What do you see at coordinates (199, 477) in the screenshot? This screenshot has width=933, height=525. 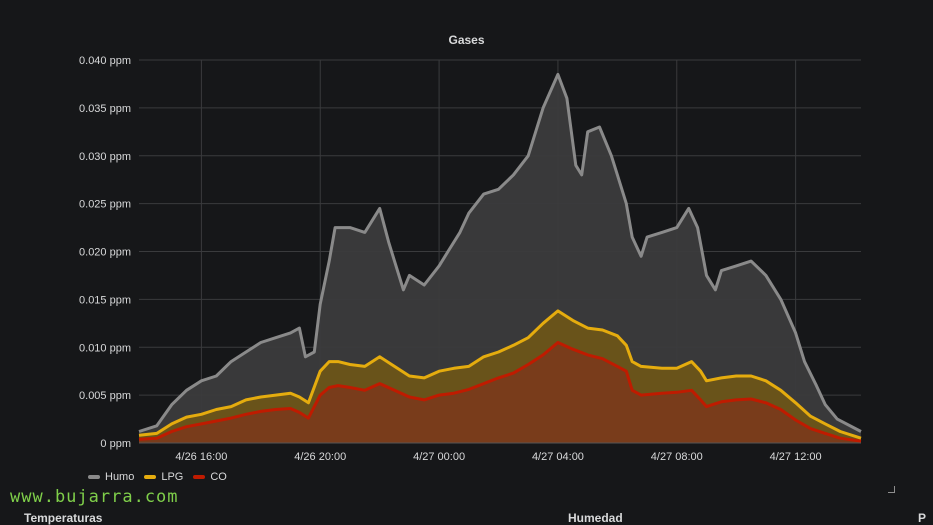 I see `legend-swatch-co` at bounding box center [199, 477].